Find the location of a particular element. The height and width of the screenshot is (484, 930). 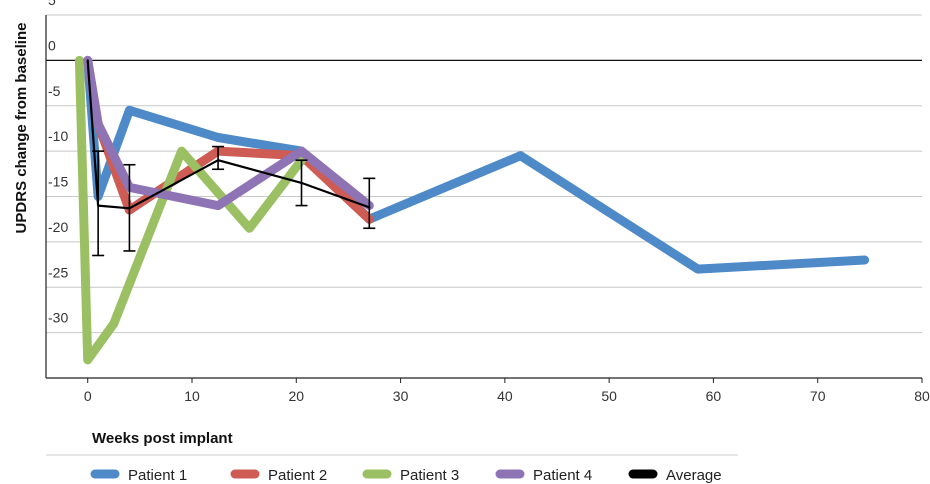

y-tick-label: -30 is located at coordinates (58, 318).